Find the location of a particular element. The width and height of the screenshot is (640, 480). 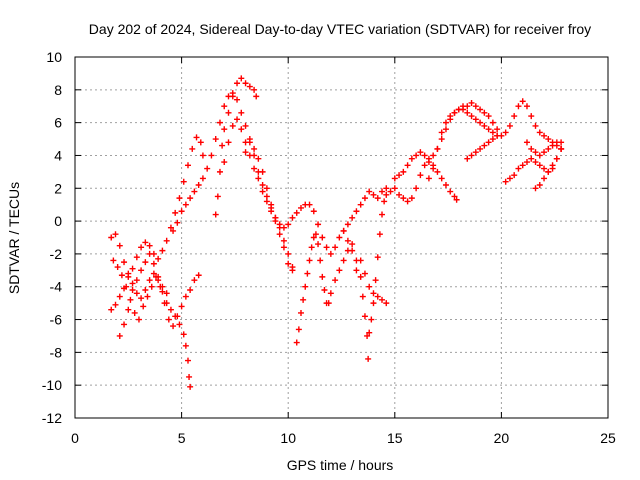

y-tick-label: 8 is located at coordinates (58, 90).